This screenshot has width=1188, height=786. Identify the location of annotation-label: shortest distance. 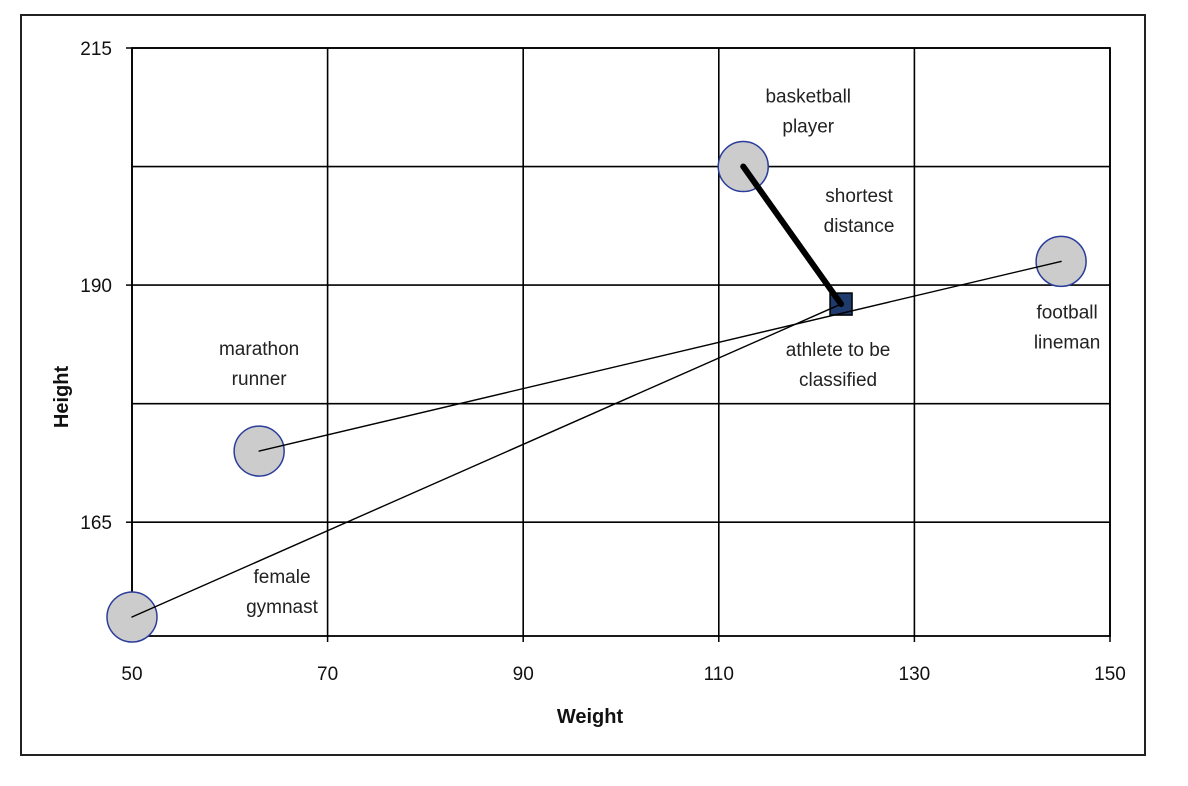
(859, 211).